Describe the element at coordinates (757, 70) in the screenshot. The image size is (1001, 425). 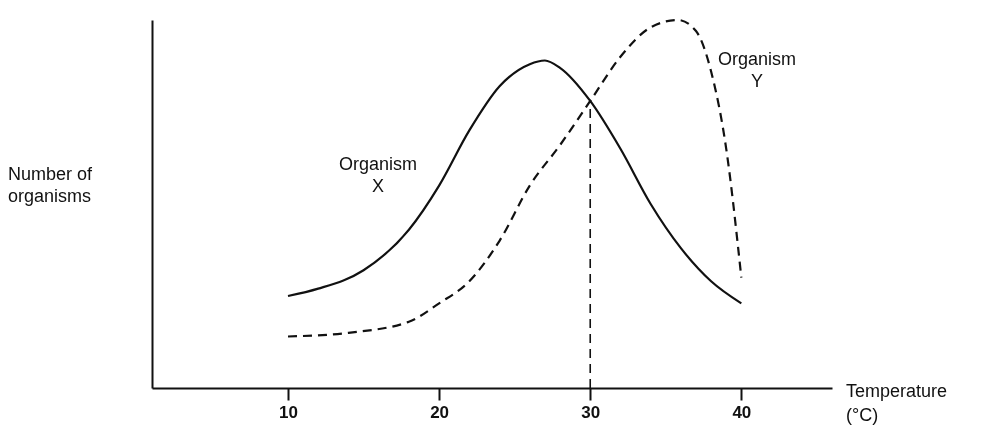
I see `series-label: Organism Y` at that location.